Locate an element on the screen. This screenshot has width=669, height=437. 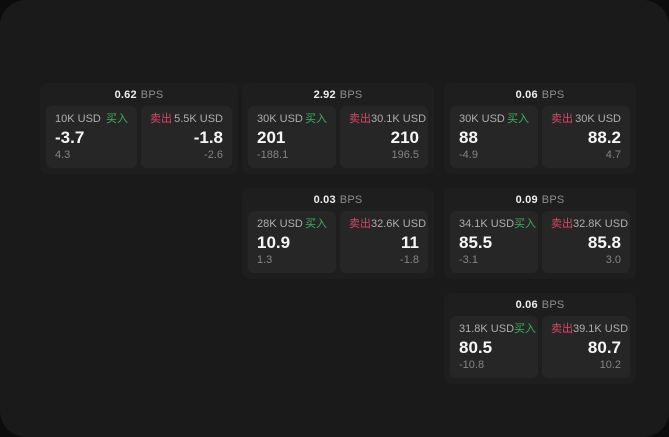
buy-change: -4.9 is located at coordinates (468, 155).